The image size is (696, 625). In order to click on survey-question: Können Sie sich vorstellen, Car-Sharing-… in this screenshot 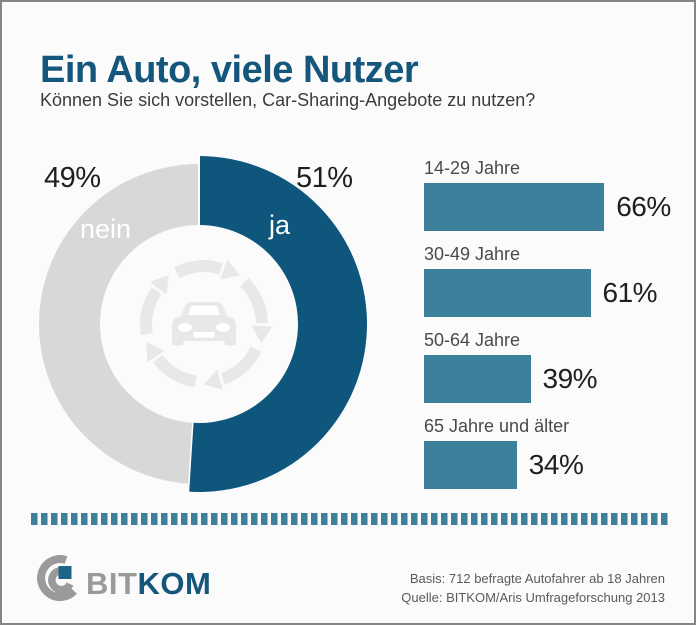, I will do `click(288, 100)`.